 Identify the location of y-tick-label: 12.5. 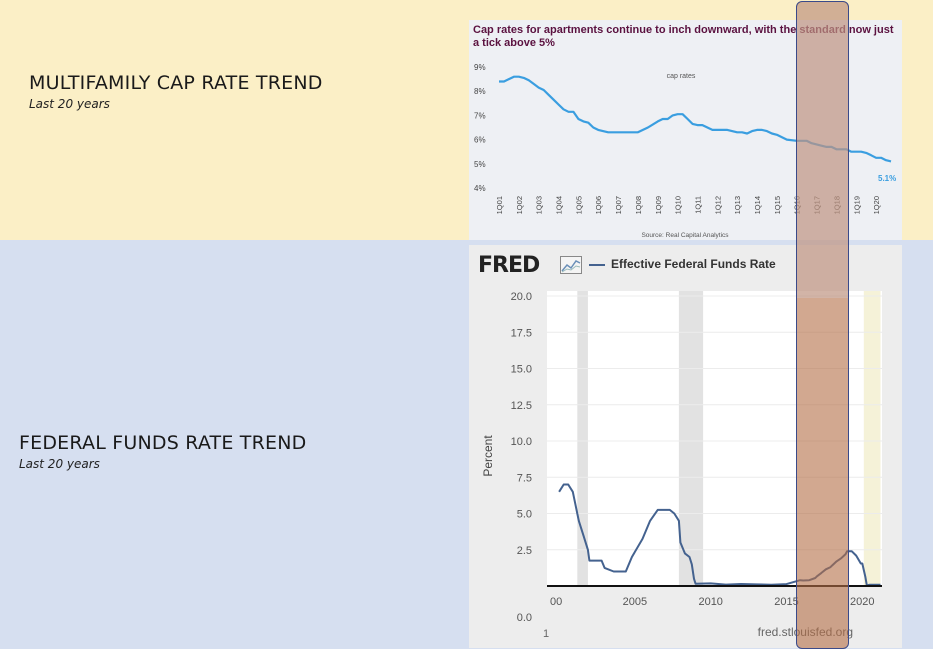
(521, 406).